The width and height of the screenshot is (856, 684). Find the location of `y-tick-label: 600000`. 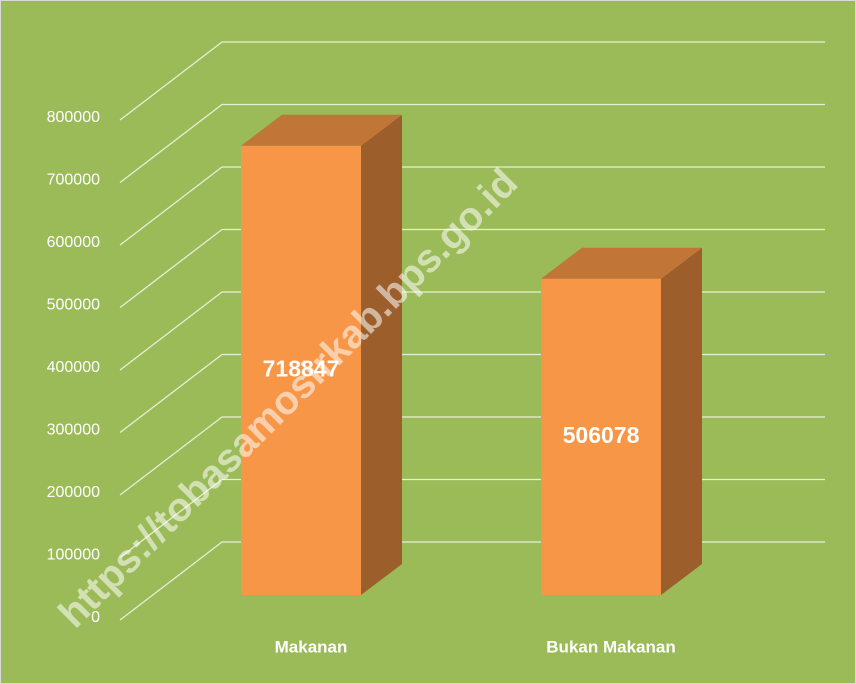

y-tick-label: 600000 is located at coordinates (73, 242).